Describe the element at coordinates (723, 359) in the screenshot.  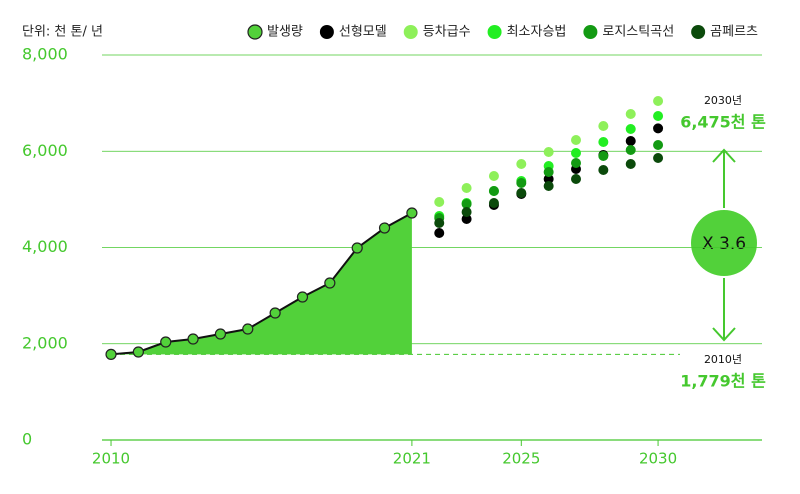
I see `start-year: 2010년` at that location.